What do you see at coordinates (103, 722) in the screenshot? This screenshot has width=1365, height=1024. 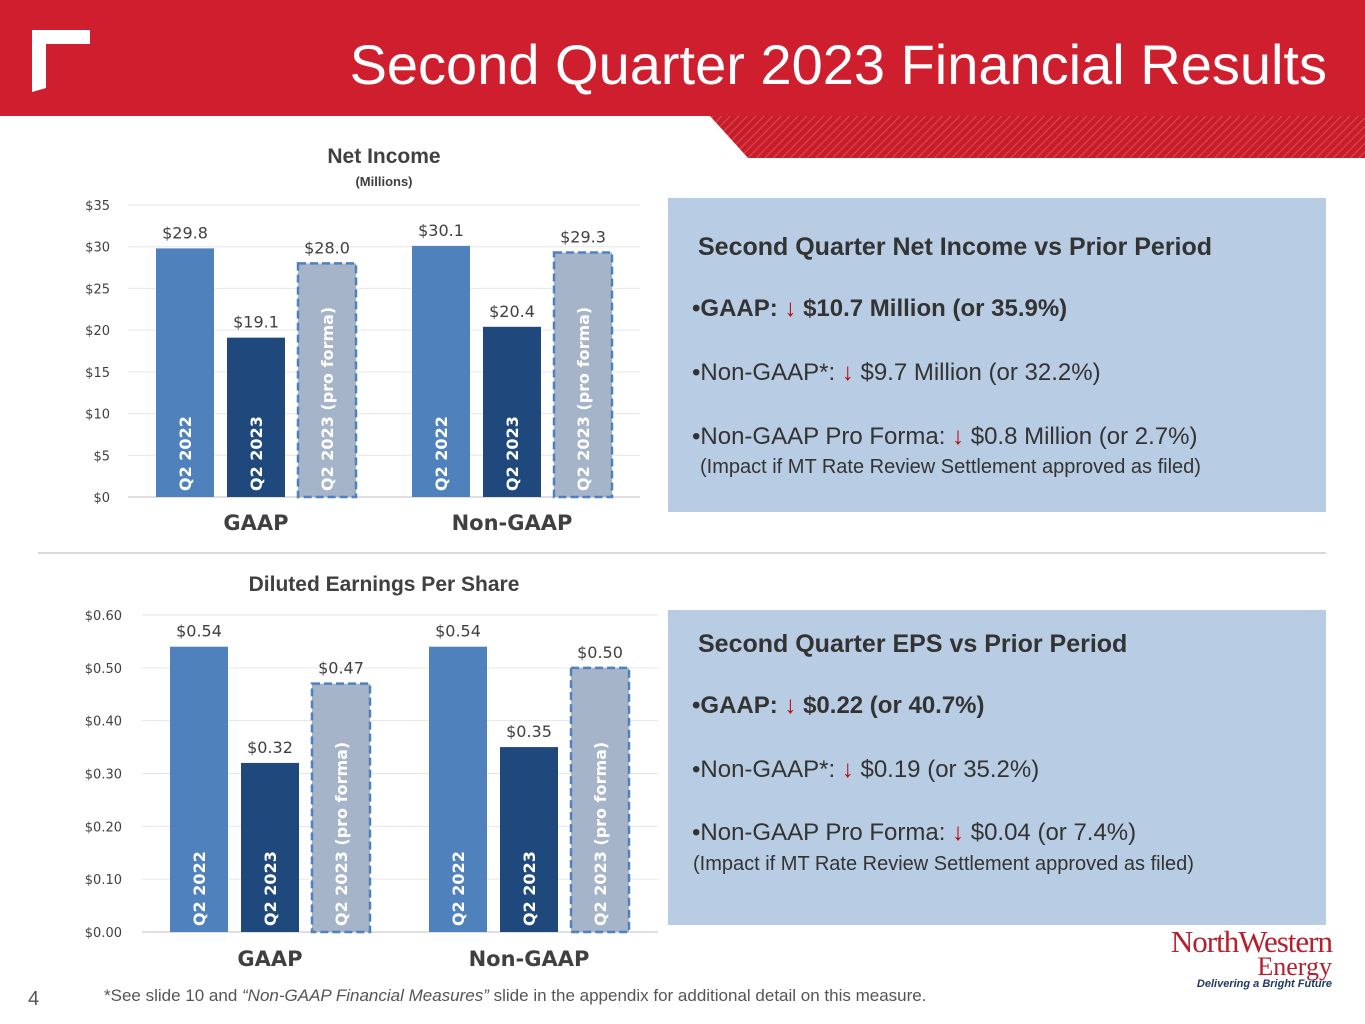 I see `y-tick-label: $0.40` at bounding box center [103, 722].